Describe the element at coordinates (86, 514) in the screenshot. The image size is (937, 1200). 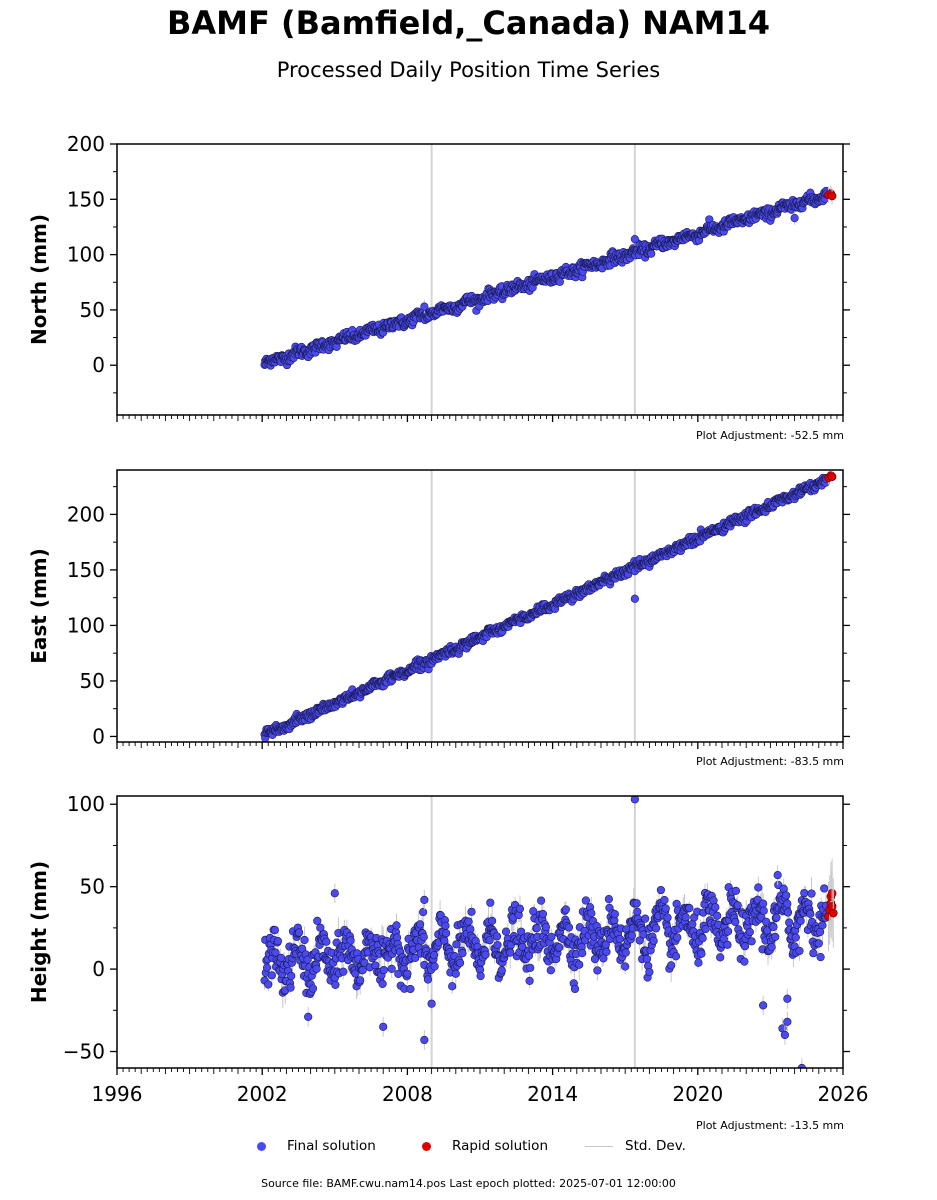
I see `y-tick-label: 200` at that location.